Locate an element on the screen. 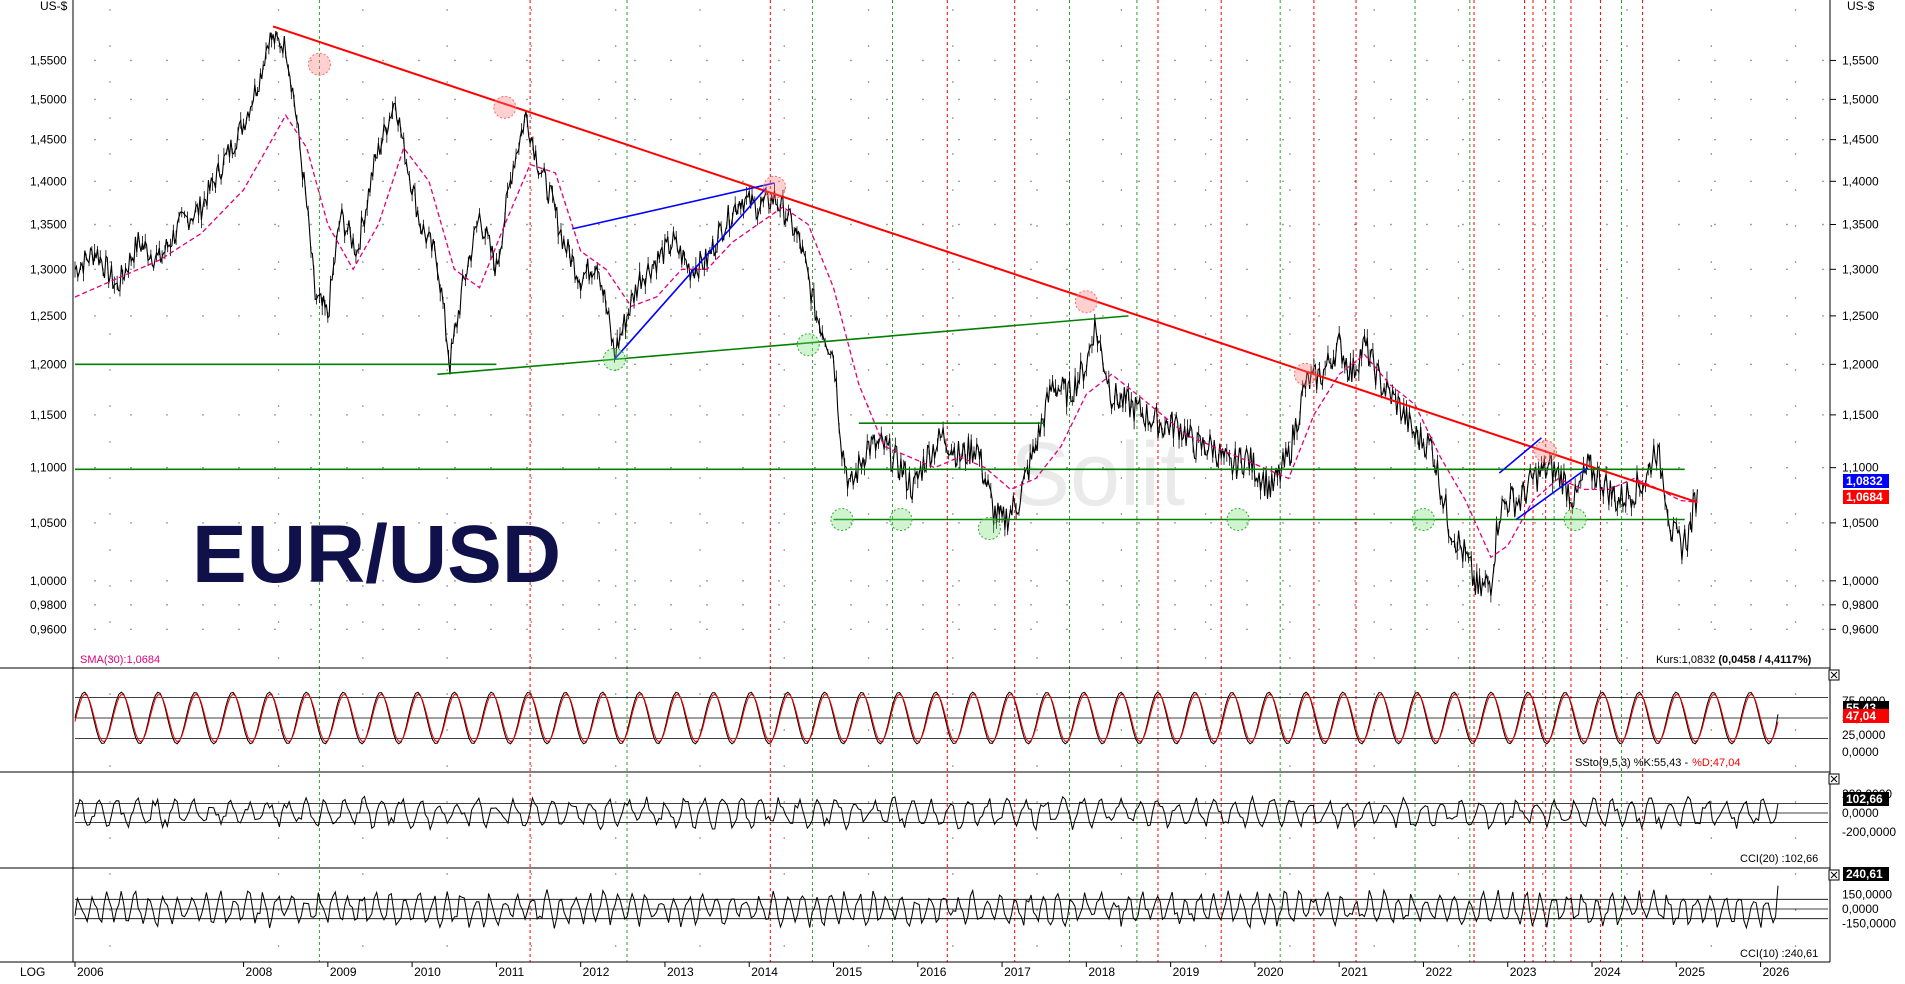 The width and height of the screenshot is (1905, 984). cci20-close-icon is located at coordinates (1834, 779).